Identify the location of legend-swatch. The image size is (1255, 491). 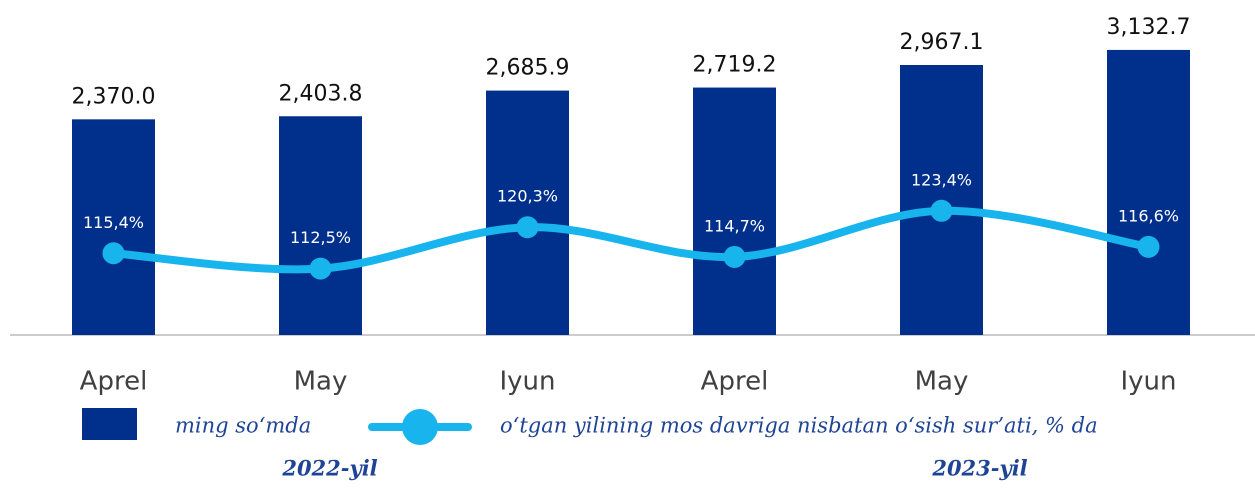
(109, 424).